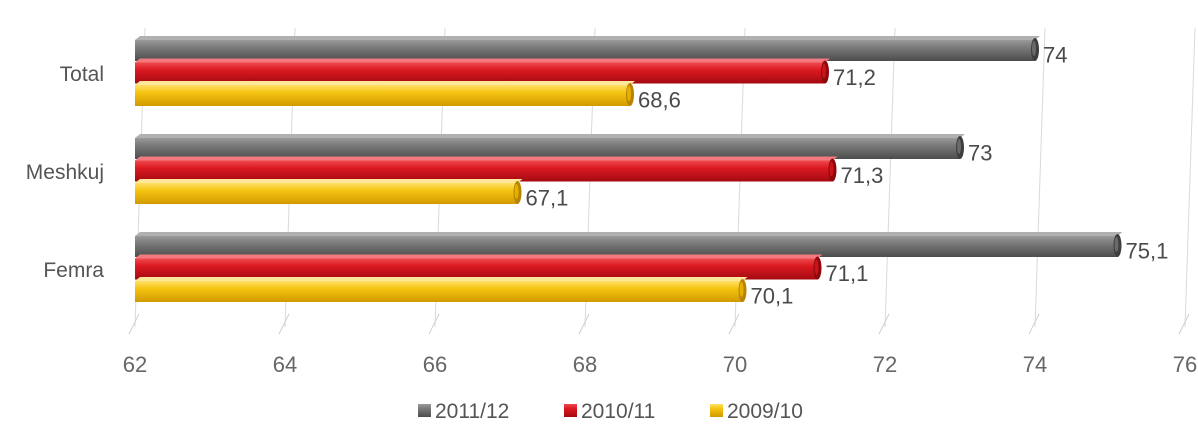 This screenshot has height=437, width=1198. I want to click on tick-label: 66, so click(435, 364).